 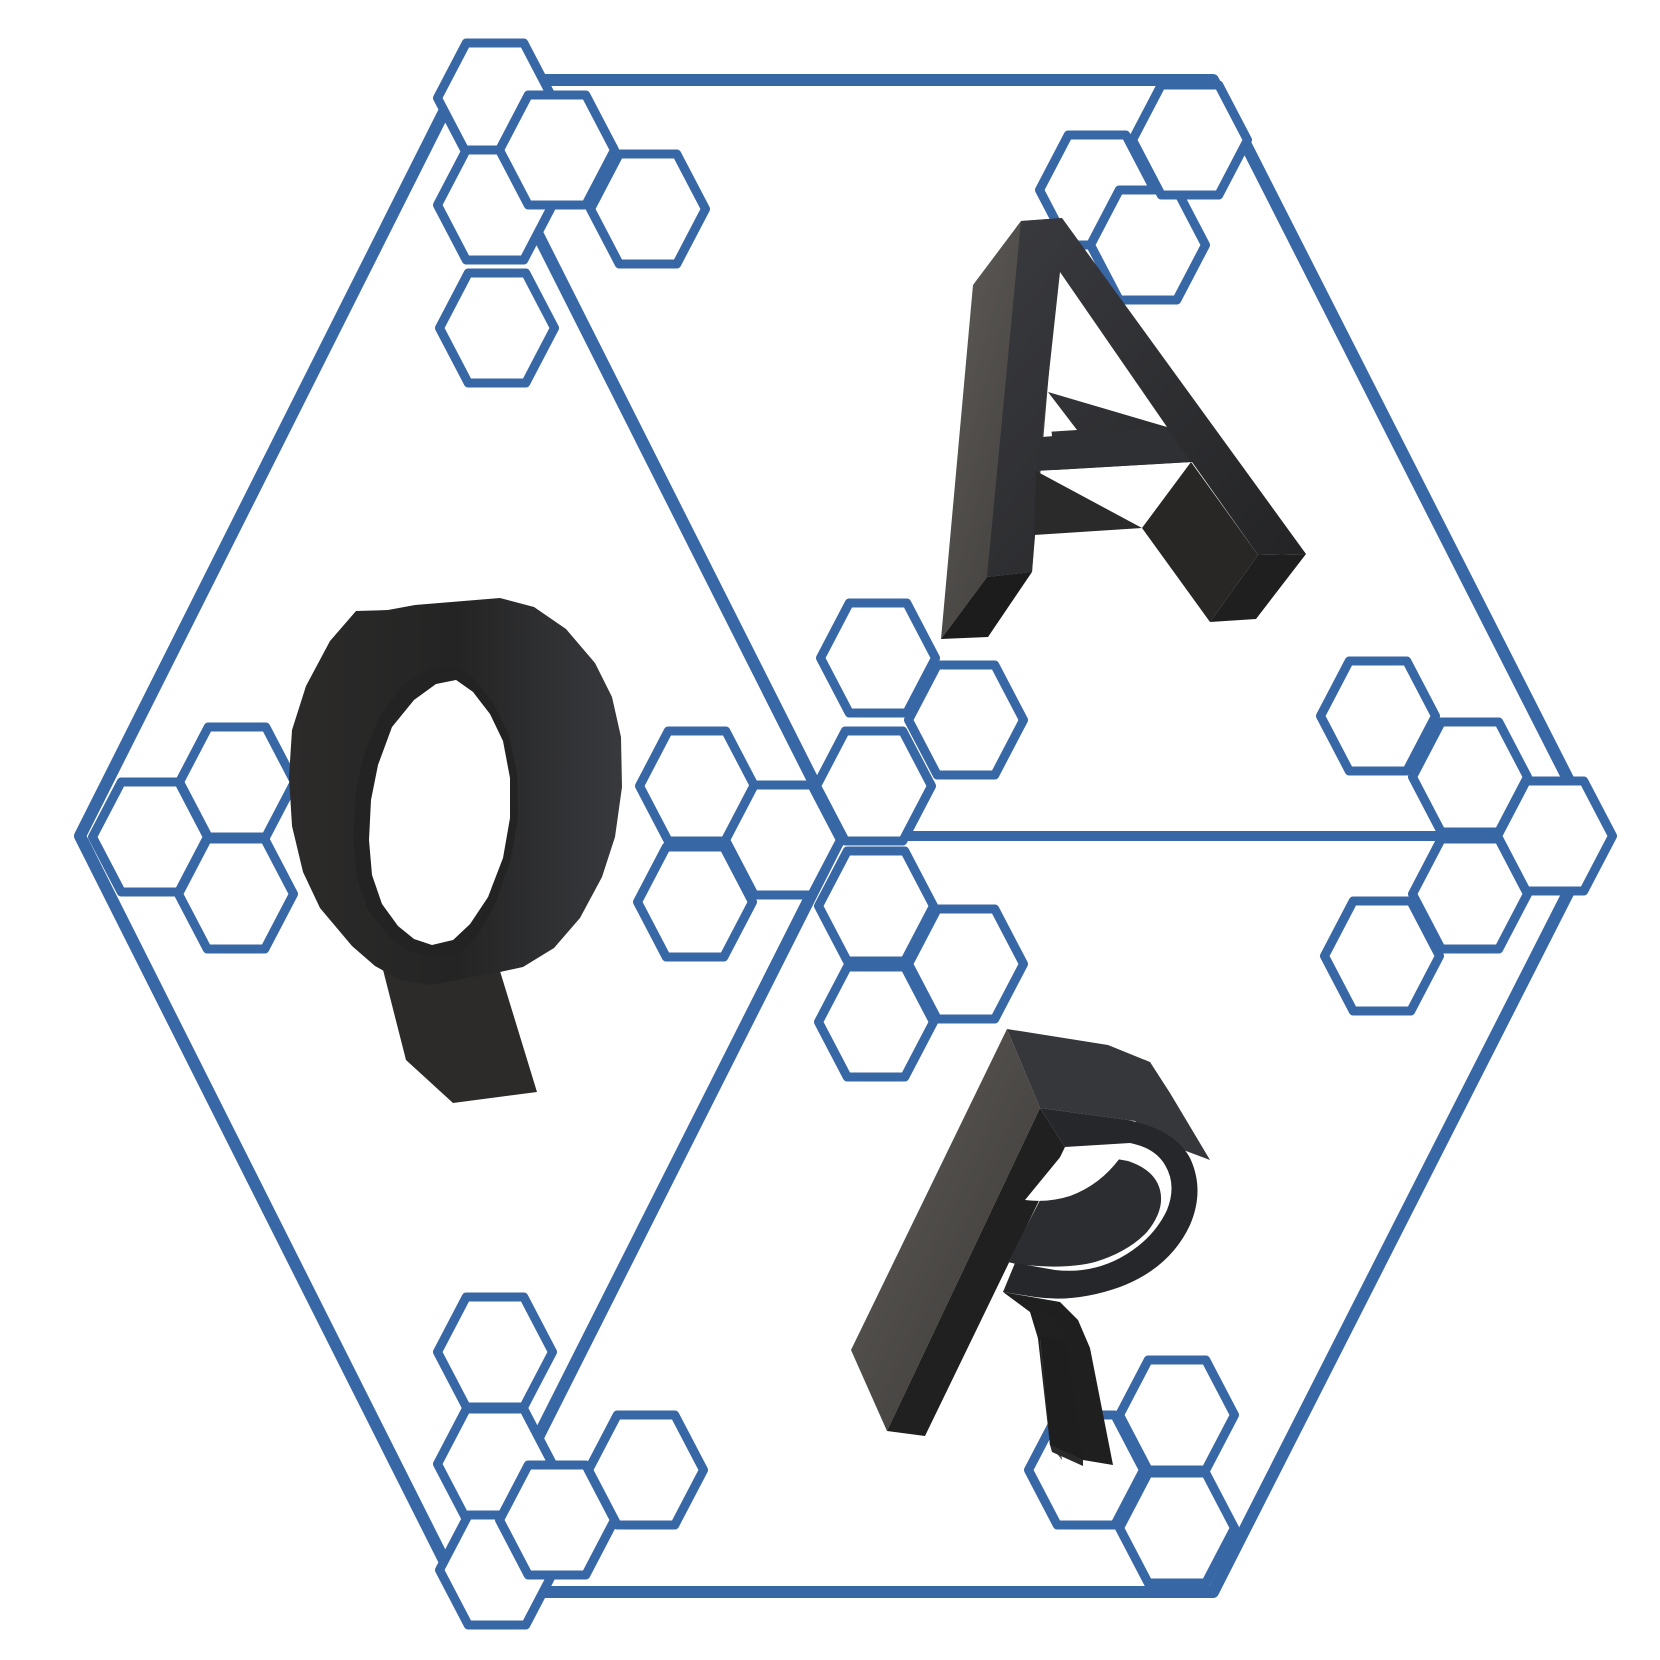 I want to click on letter-q-3d: Q, so click(x=455, y=850).